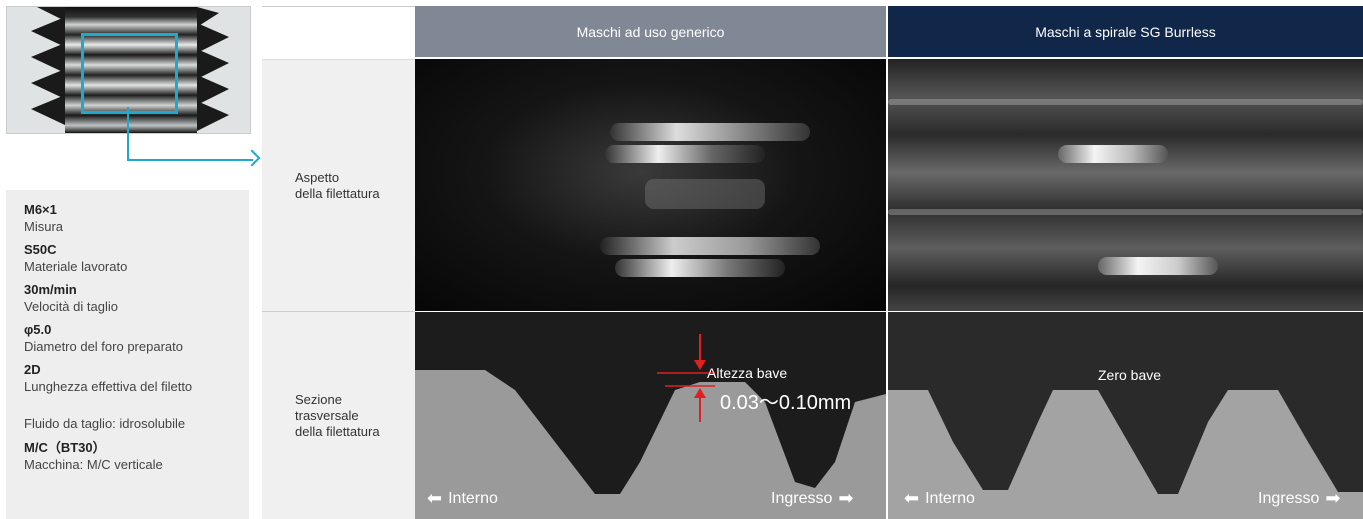 This screenshot has width=1363, height=519. Describe the element at coordinates (108, 386) in the screenshot. I see `spec-label: Lunghezza effettiva del filetto` at that location.